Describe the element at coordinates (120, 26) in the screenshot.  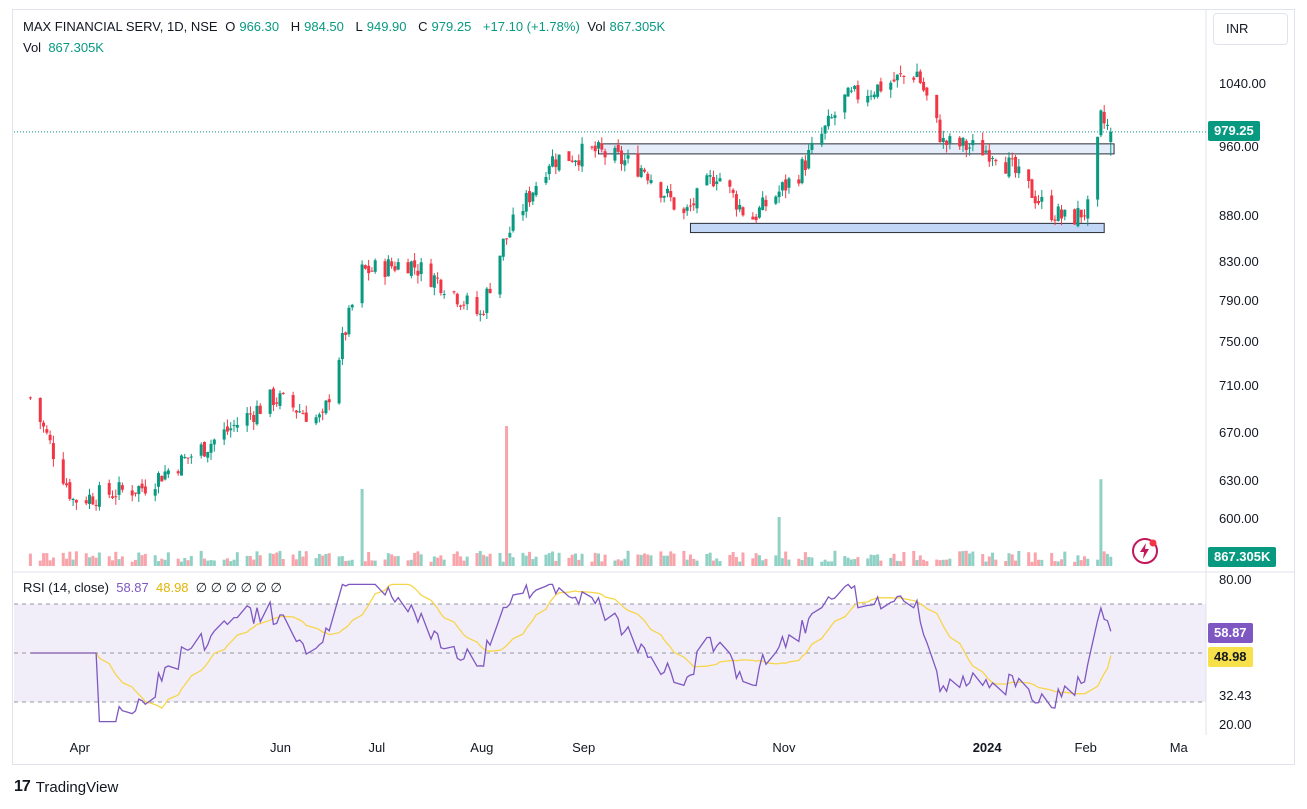
I see `symbol-label: MAX FINANCIAL SERV, 1D, NSE` at that location.